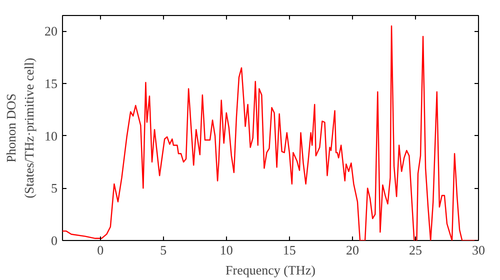 The height and width of the screenshot is (280, 500). What do you see at coordinates (51, 31) in the screenshot?
I see `y-tick-label: 20` at bounding box center [51, 31].